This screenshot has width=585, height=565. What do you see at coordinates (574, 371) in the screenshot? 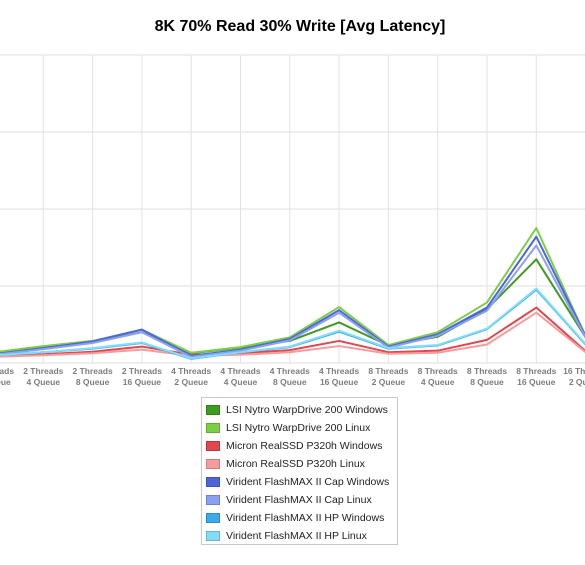
I see `x-tick-label: 16 Threads` at bounding box center [574, 371].